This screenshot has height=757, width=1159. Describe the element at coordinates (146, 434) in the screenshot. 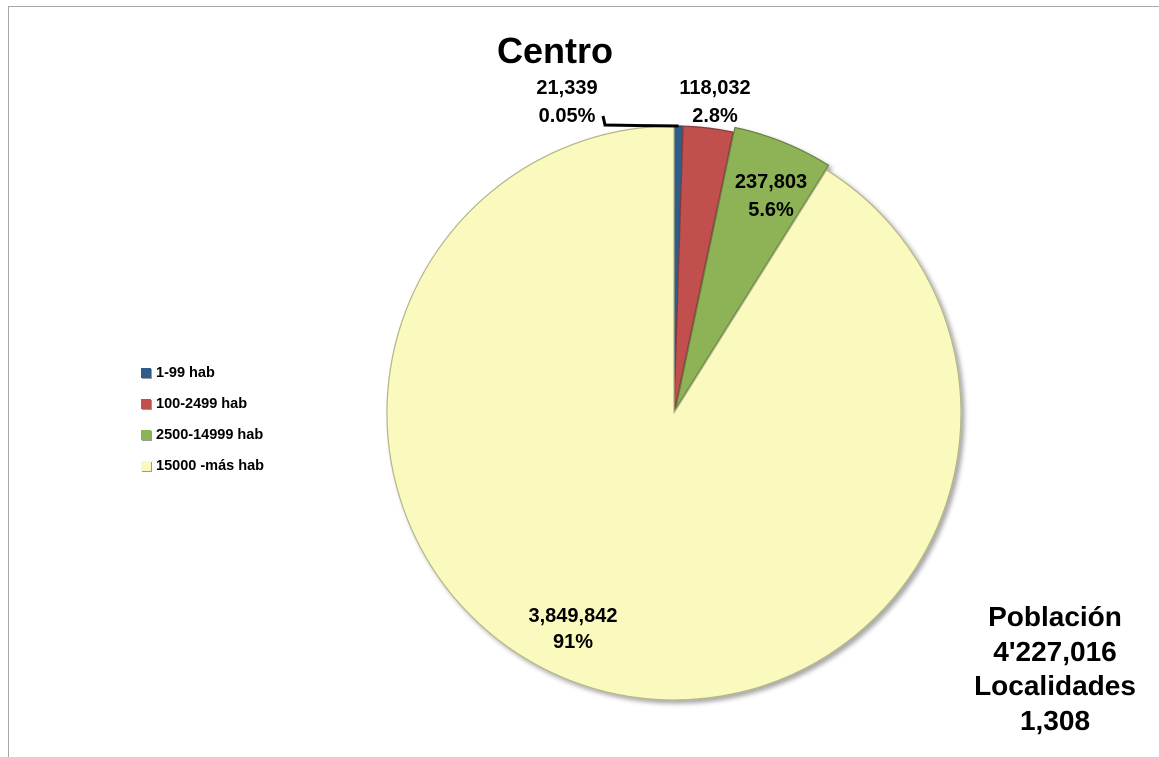

I see `legend-swatch-2500-14999-hab` at that location.